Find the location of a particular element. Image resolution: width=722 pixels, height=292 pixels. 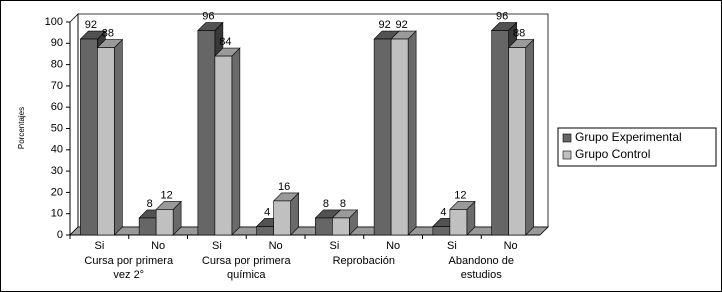

value-label: 16 is located at coordinates (284, 187).